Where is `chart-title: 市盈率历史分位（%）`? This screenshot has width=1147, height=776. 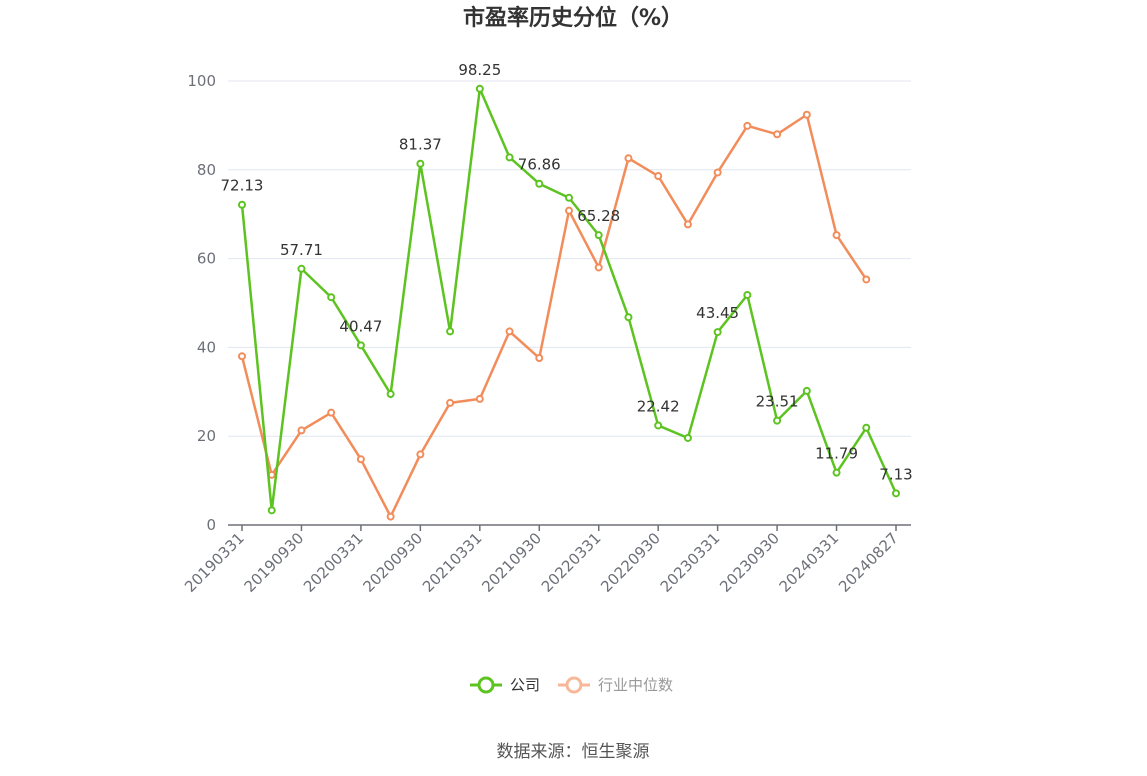 chart-title: 市盈率历史分位（%） is located at coordinates (573, 18).